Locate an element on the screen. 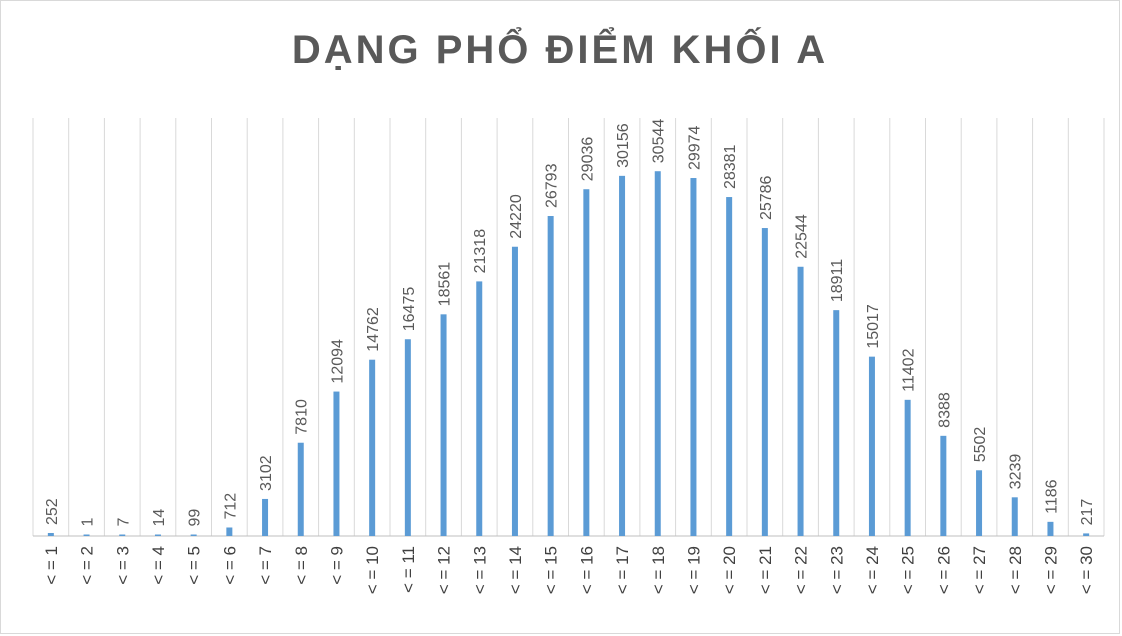 The width and height of the screenshot is (1122, 636). data-label: 14762 is located at coordinates (373, 329).